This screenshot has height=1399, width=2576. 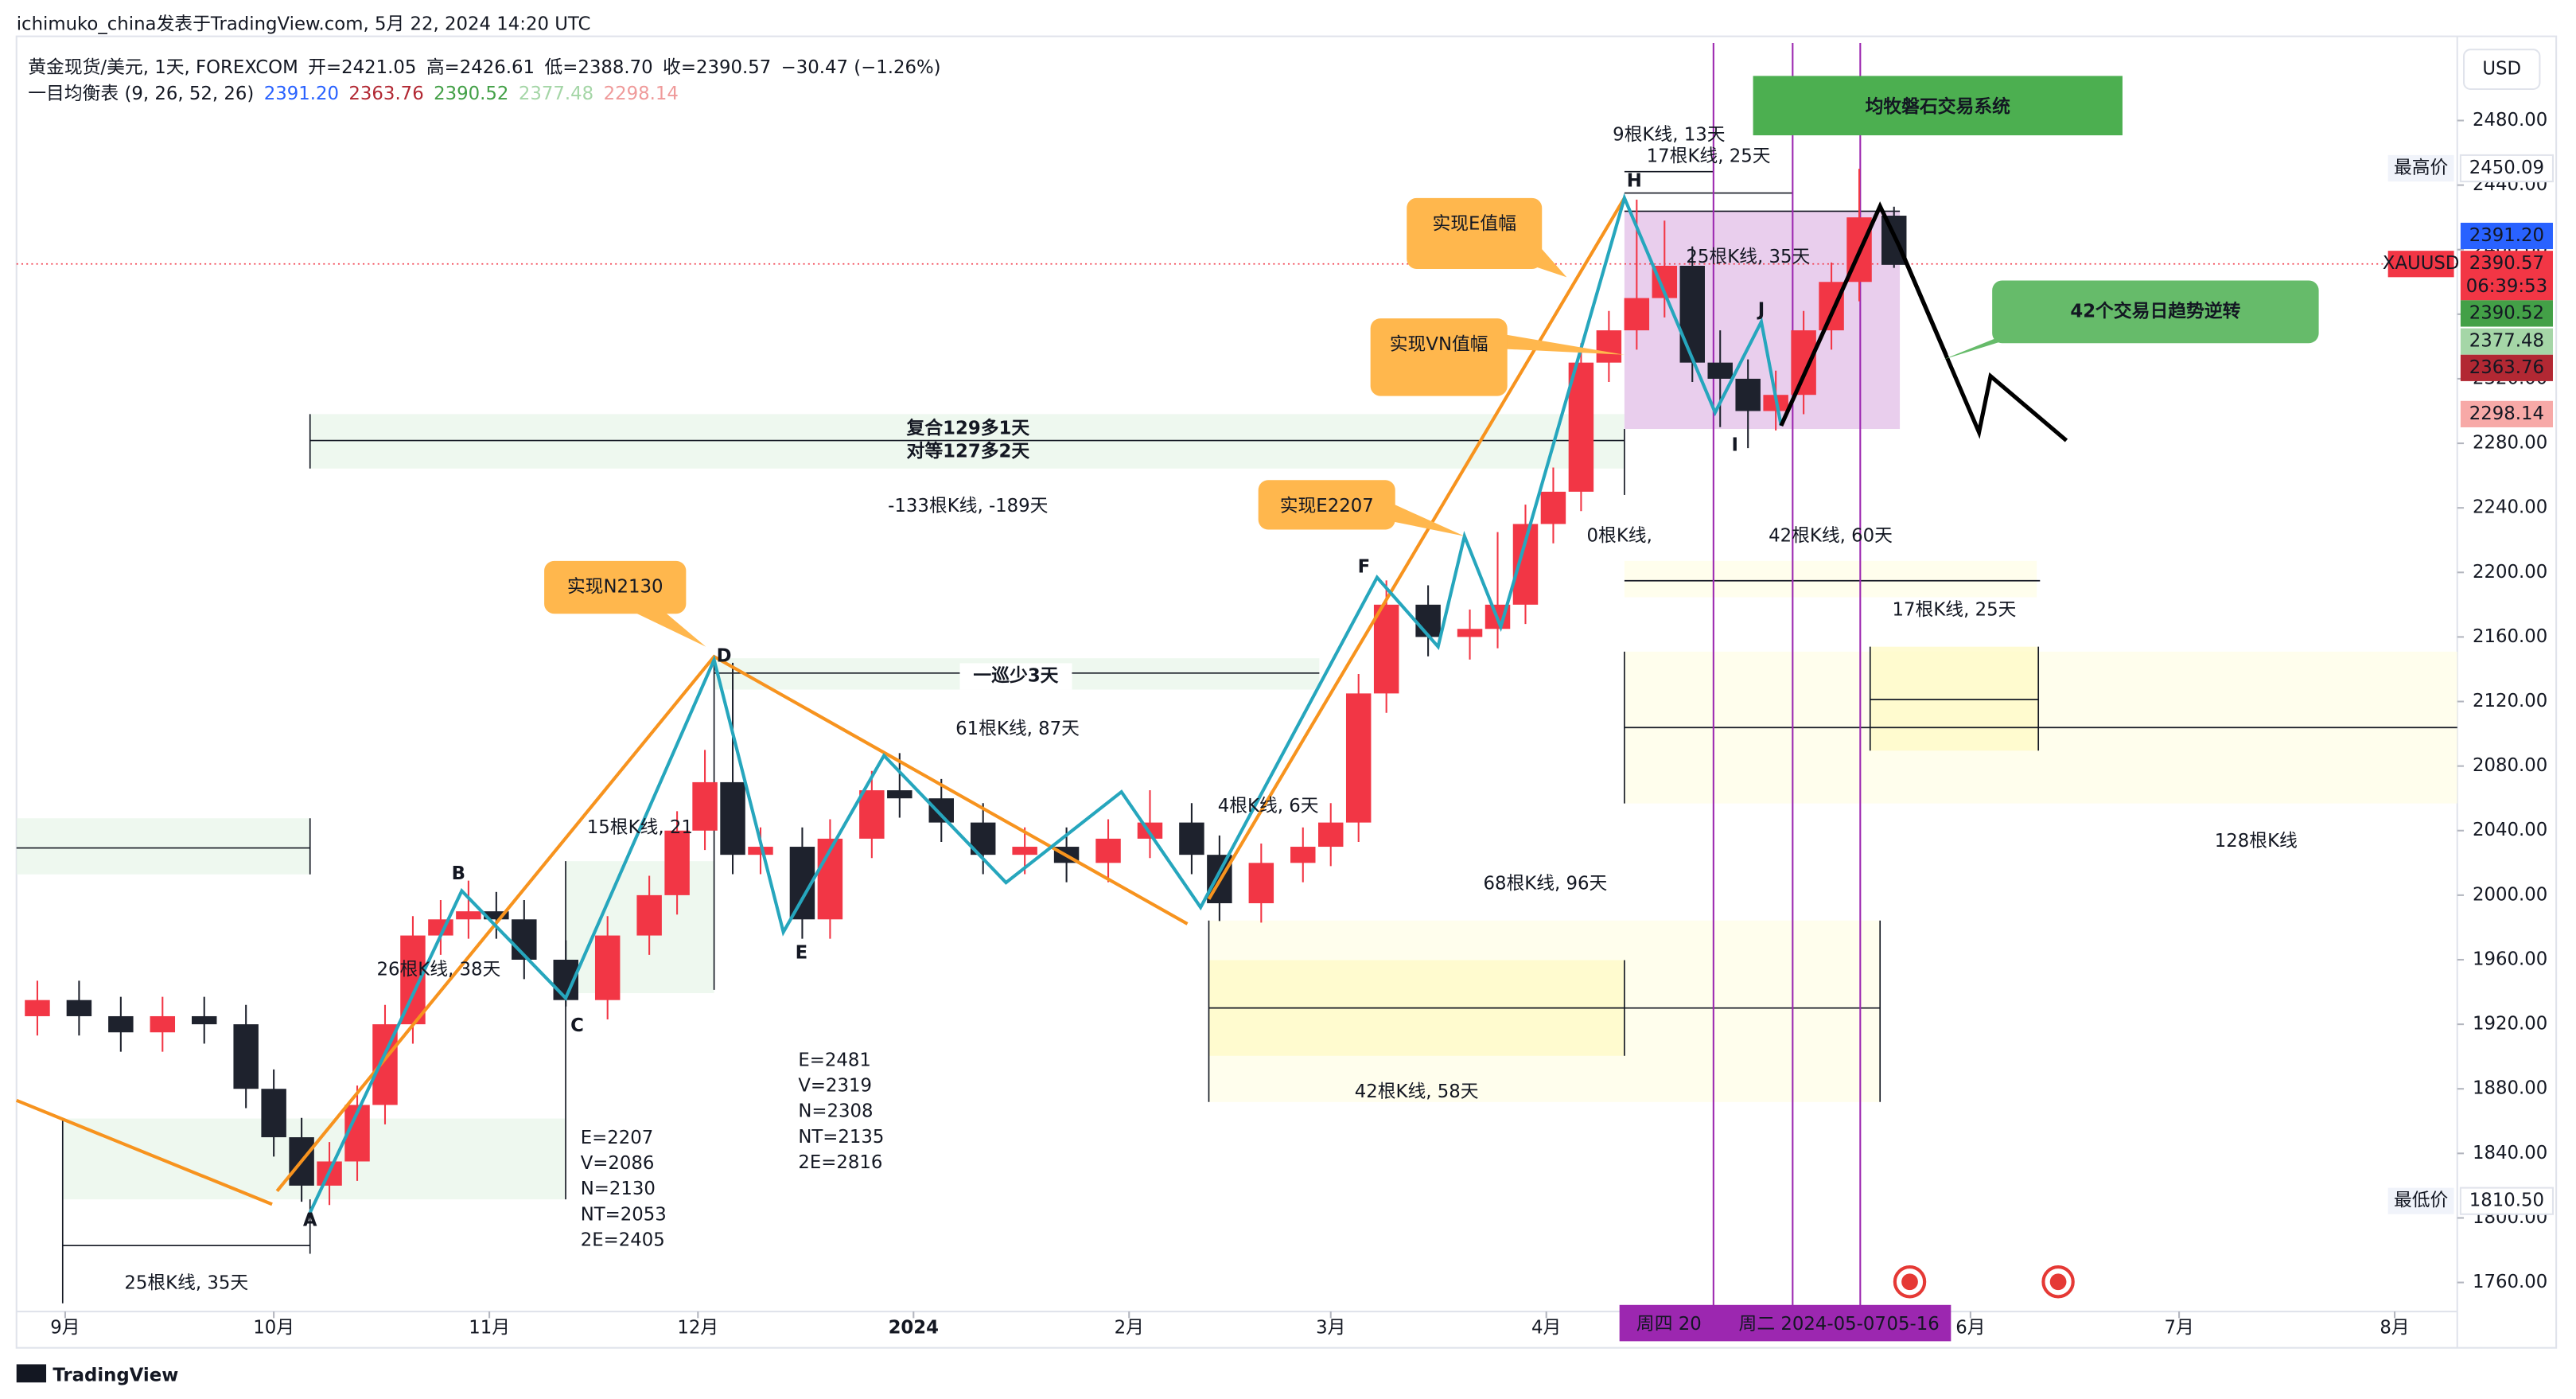 I want to click on logo-mark, so click(x=32, y=1373).